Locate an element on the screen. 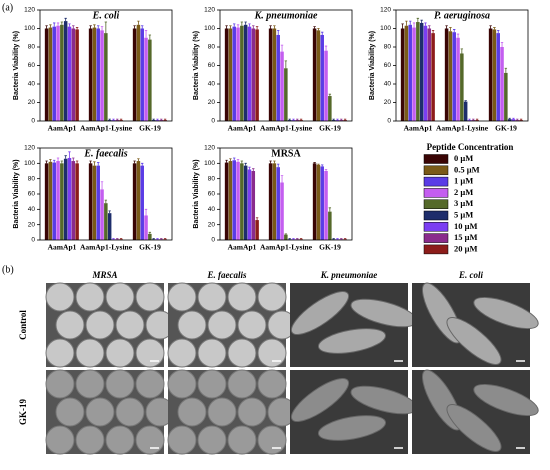  y-tick-label: 120 is located at coordinates (29, 148).